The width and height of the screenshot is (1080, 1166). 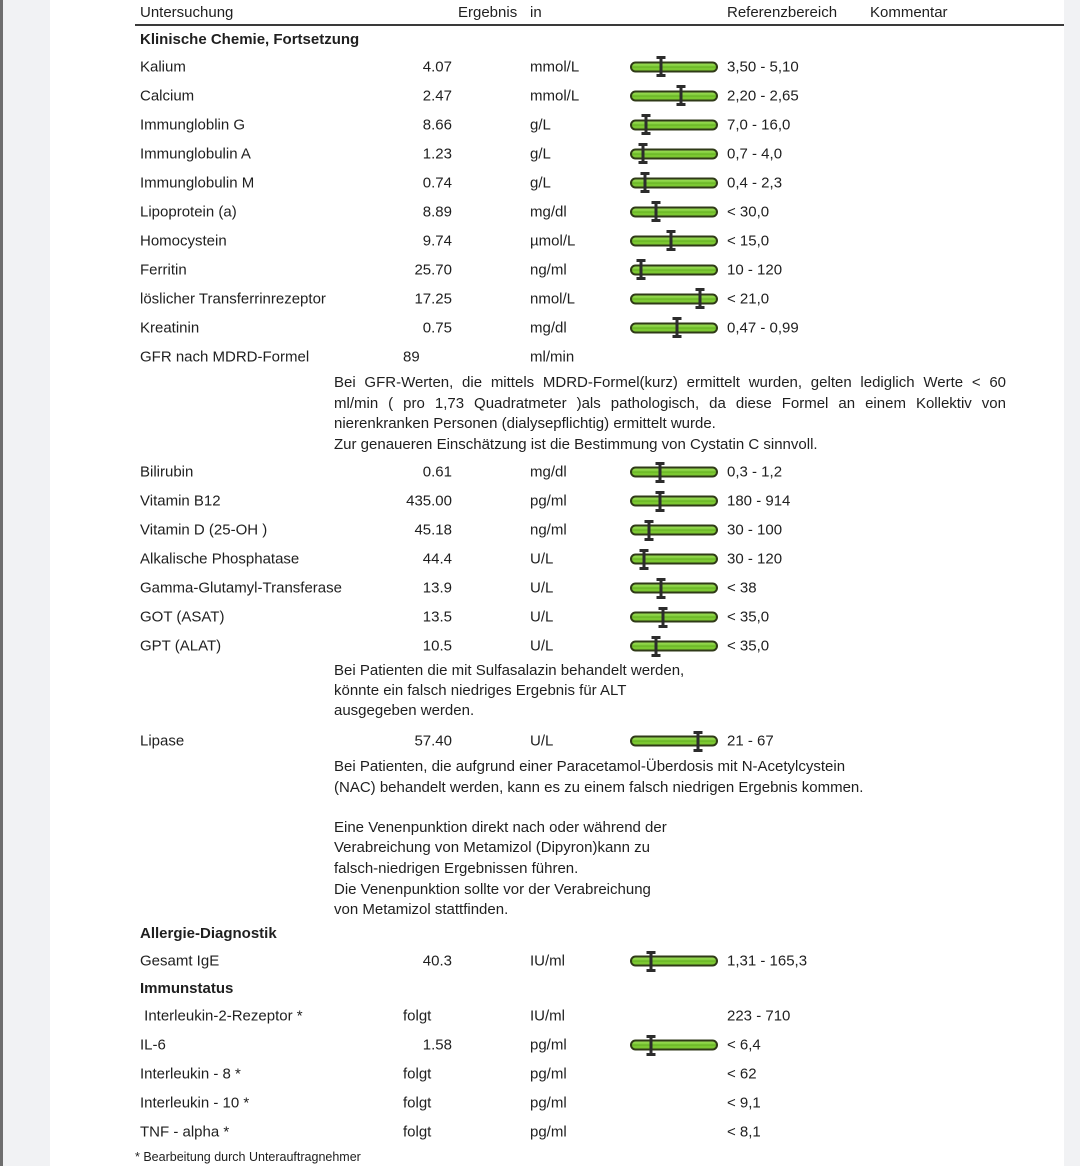 What do you see at coordinates (188, 211) in the screenshot?
I see `test-name: Lipoprotein (a)` at bounding box center [188, 211].